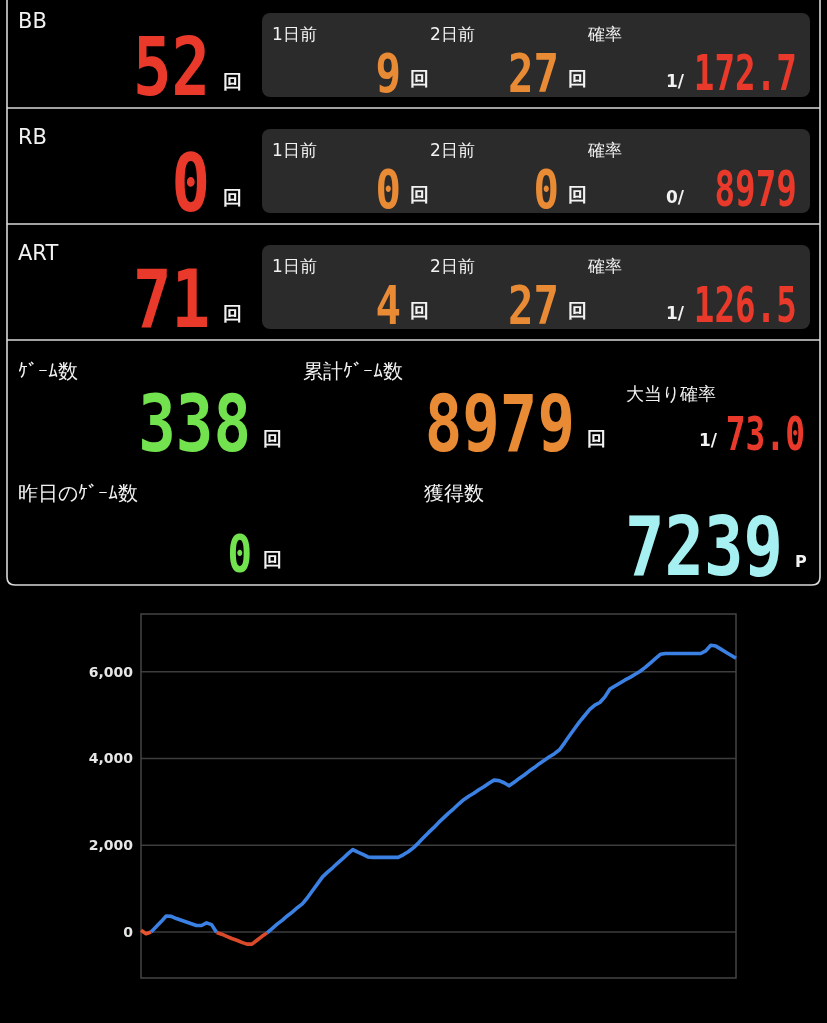 Image resolution: width=827 pixels, height=1023 pixels. Describe the element at coordinates (765, 433) in the screenshot. I see `text: 73.0` at that location.